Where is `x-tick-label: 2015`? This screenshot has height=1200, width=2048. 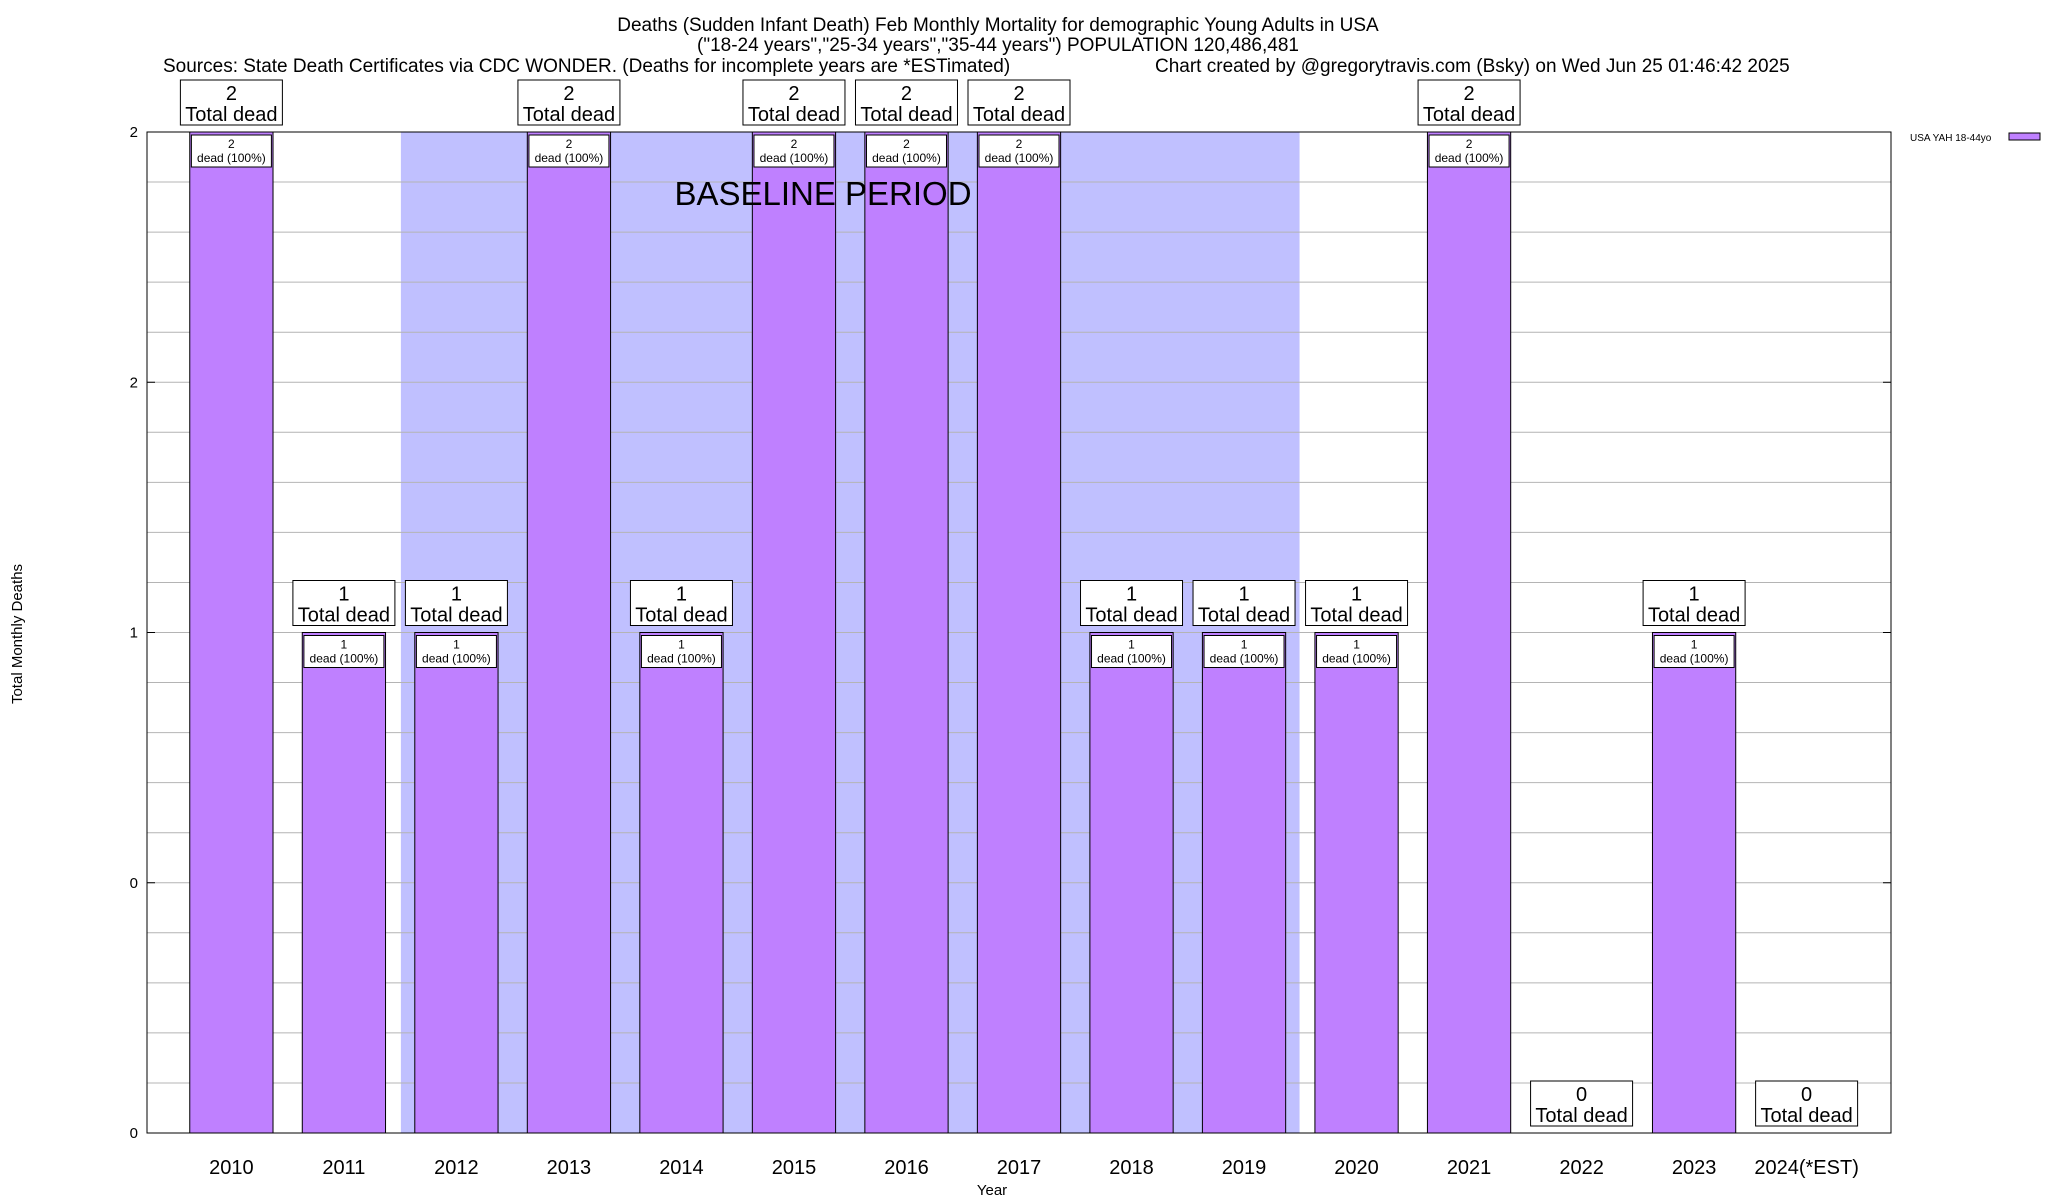
x-tick-label: 2015 is located at coordinates (794, 1168).